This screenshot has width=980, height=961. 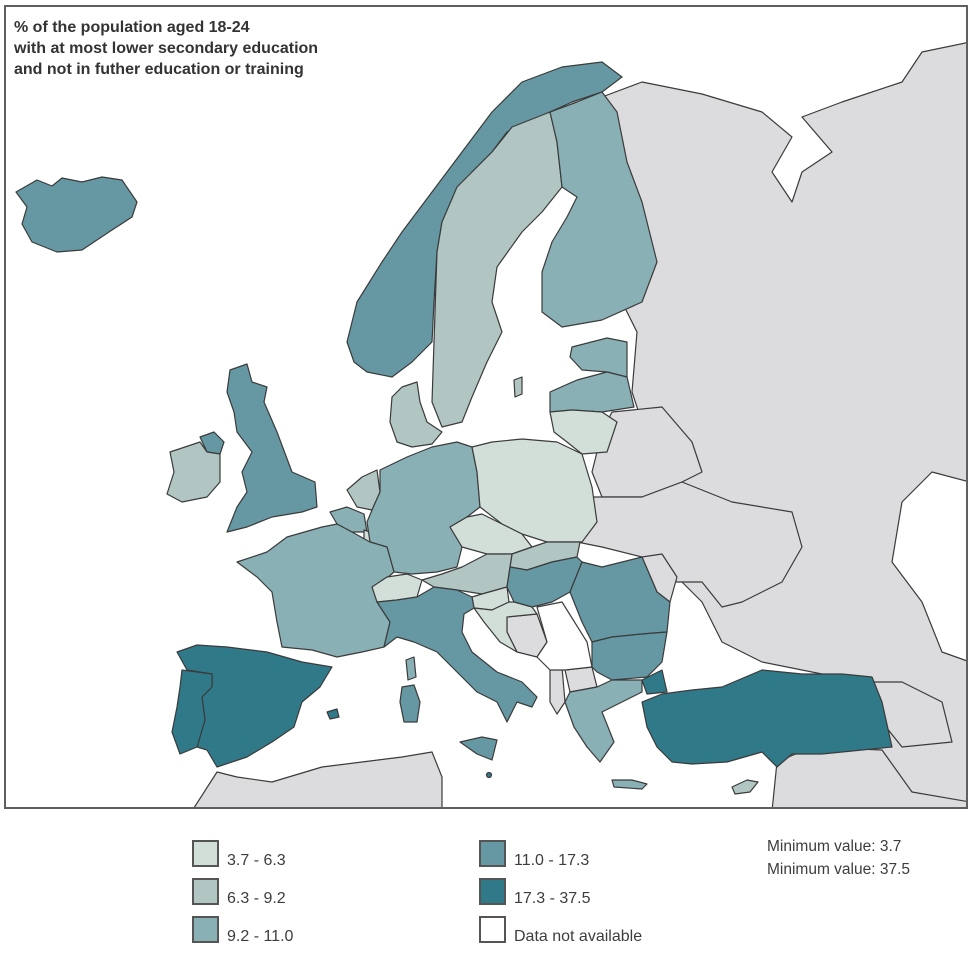 I want to click on region-north-africa, so click(x=318, y=779).